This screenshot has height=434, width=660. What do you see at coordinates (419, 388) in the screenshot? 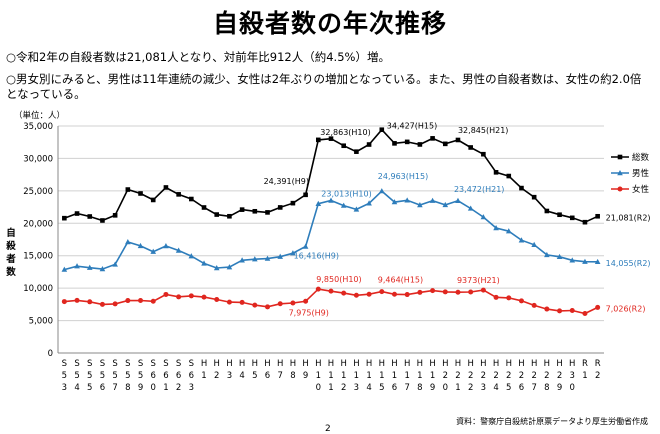
I see `x-tick-label-char: 8` at bounding box center [419, 388].